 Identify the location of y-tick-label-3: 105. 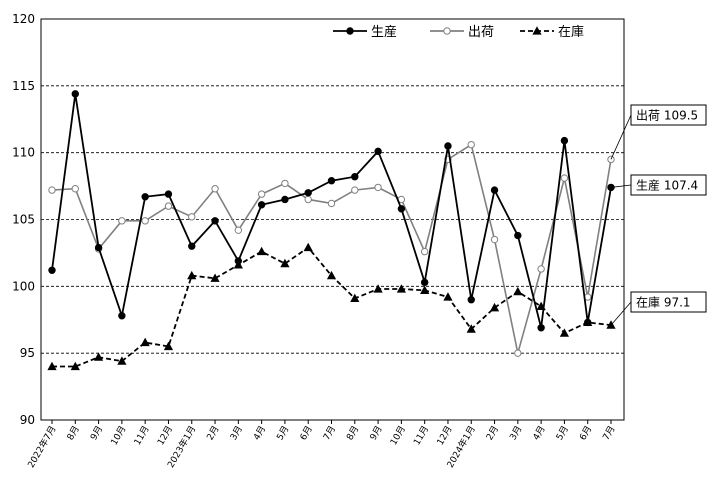
(23, 220).